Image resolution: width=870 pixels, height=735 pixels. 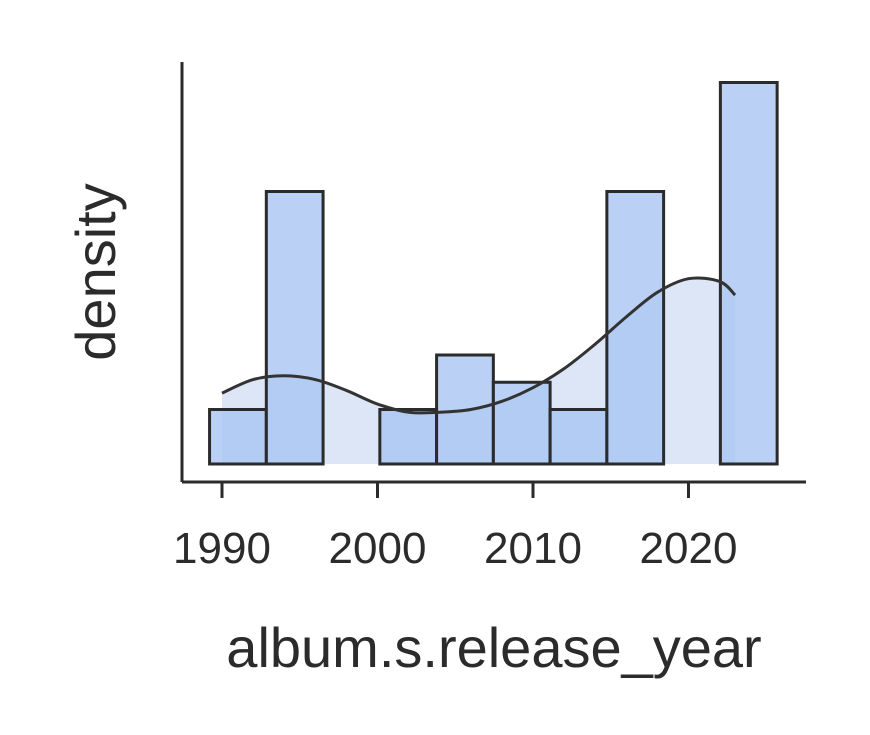 What do you see at coordinates (222, 548) in the screenshot?
I see `x-tick-label: 1990` at bounding box center [222, 548].